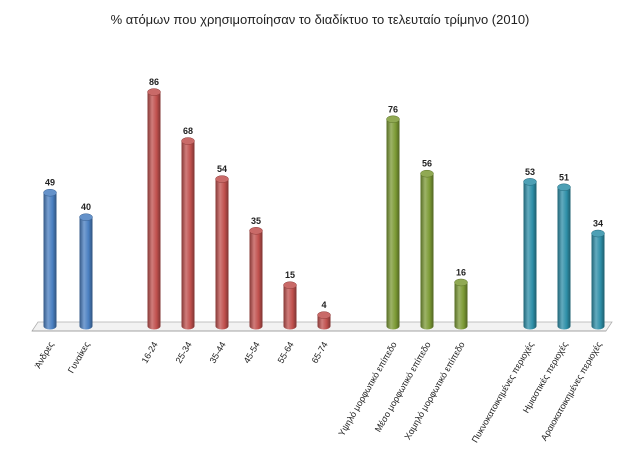  I want to click on category-label: 35-44, so click(218, 352).